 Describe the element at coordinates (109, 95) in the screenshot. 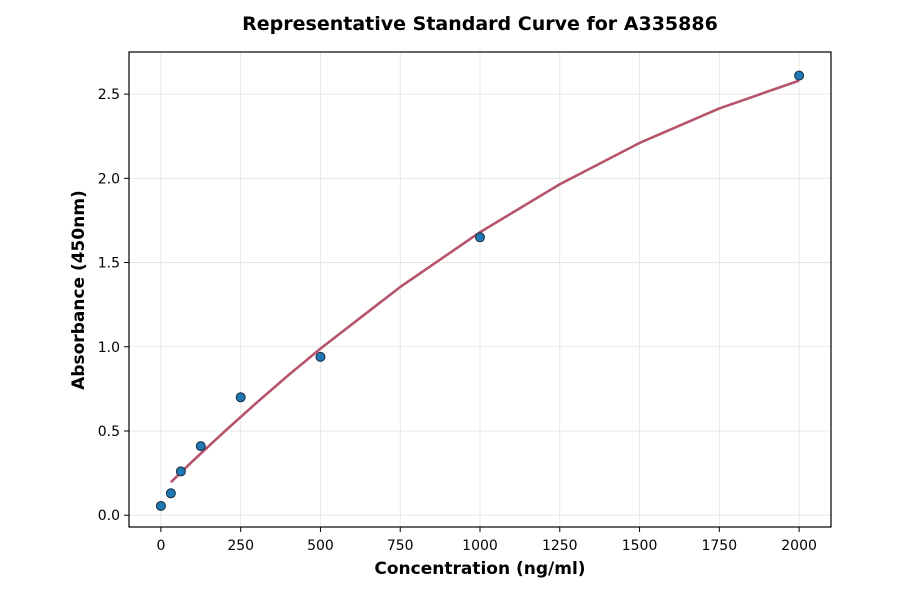

I see `y-tick-label: 2.5` at that location.